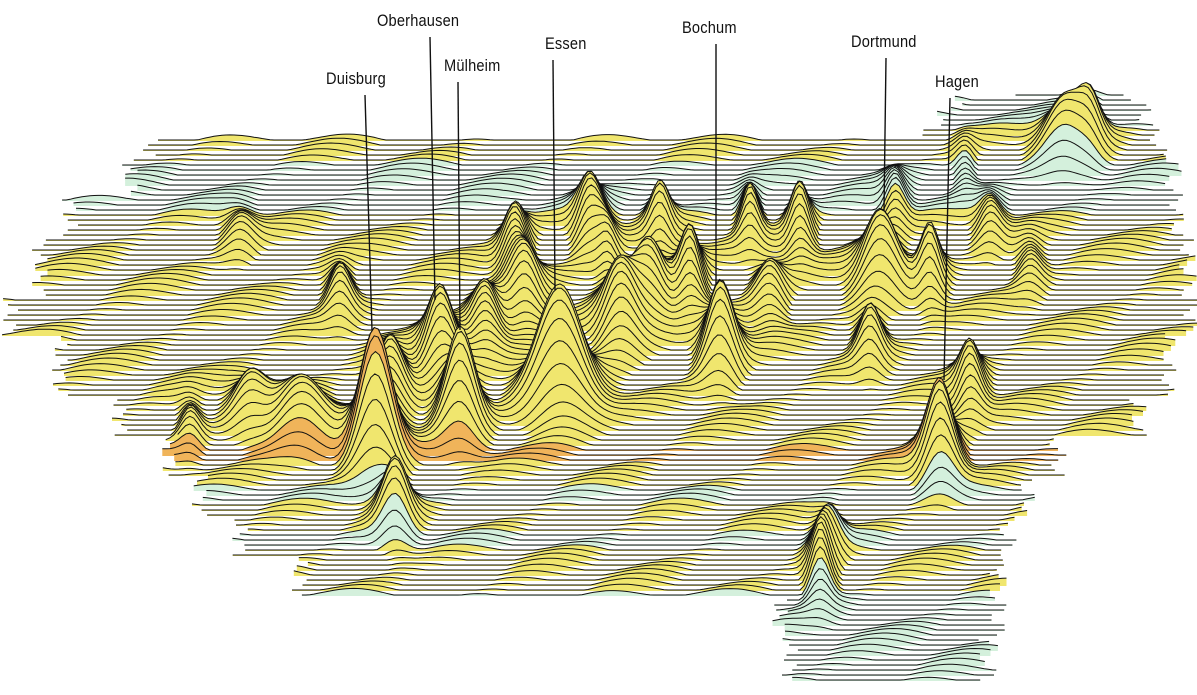  I want to click on leader-line-muelheim, so click(459, 206).